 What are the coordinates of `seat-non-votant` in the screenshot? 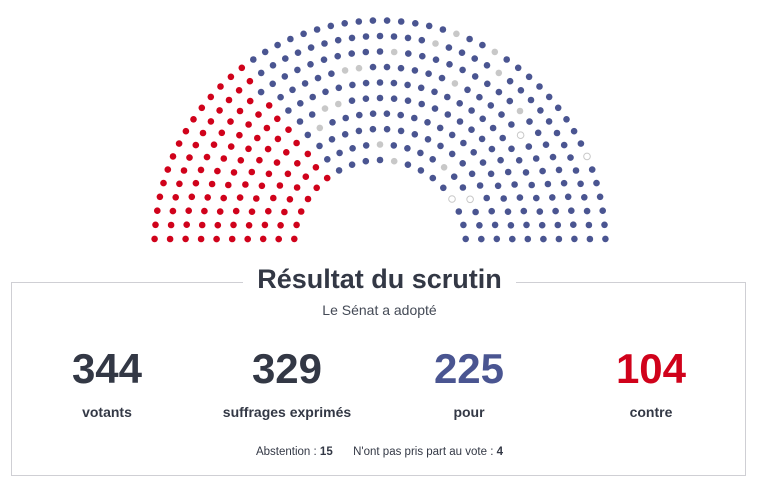 It's located at (470, 199).